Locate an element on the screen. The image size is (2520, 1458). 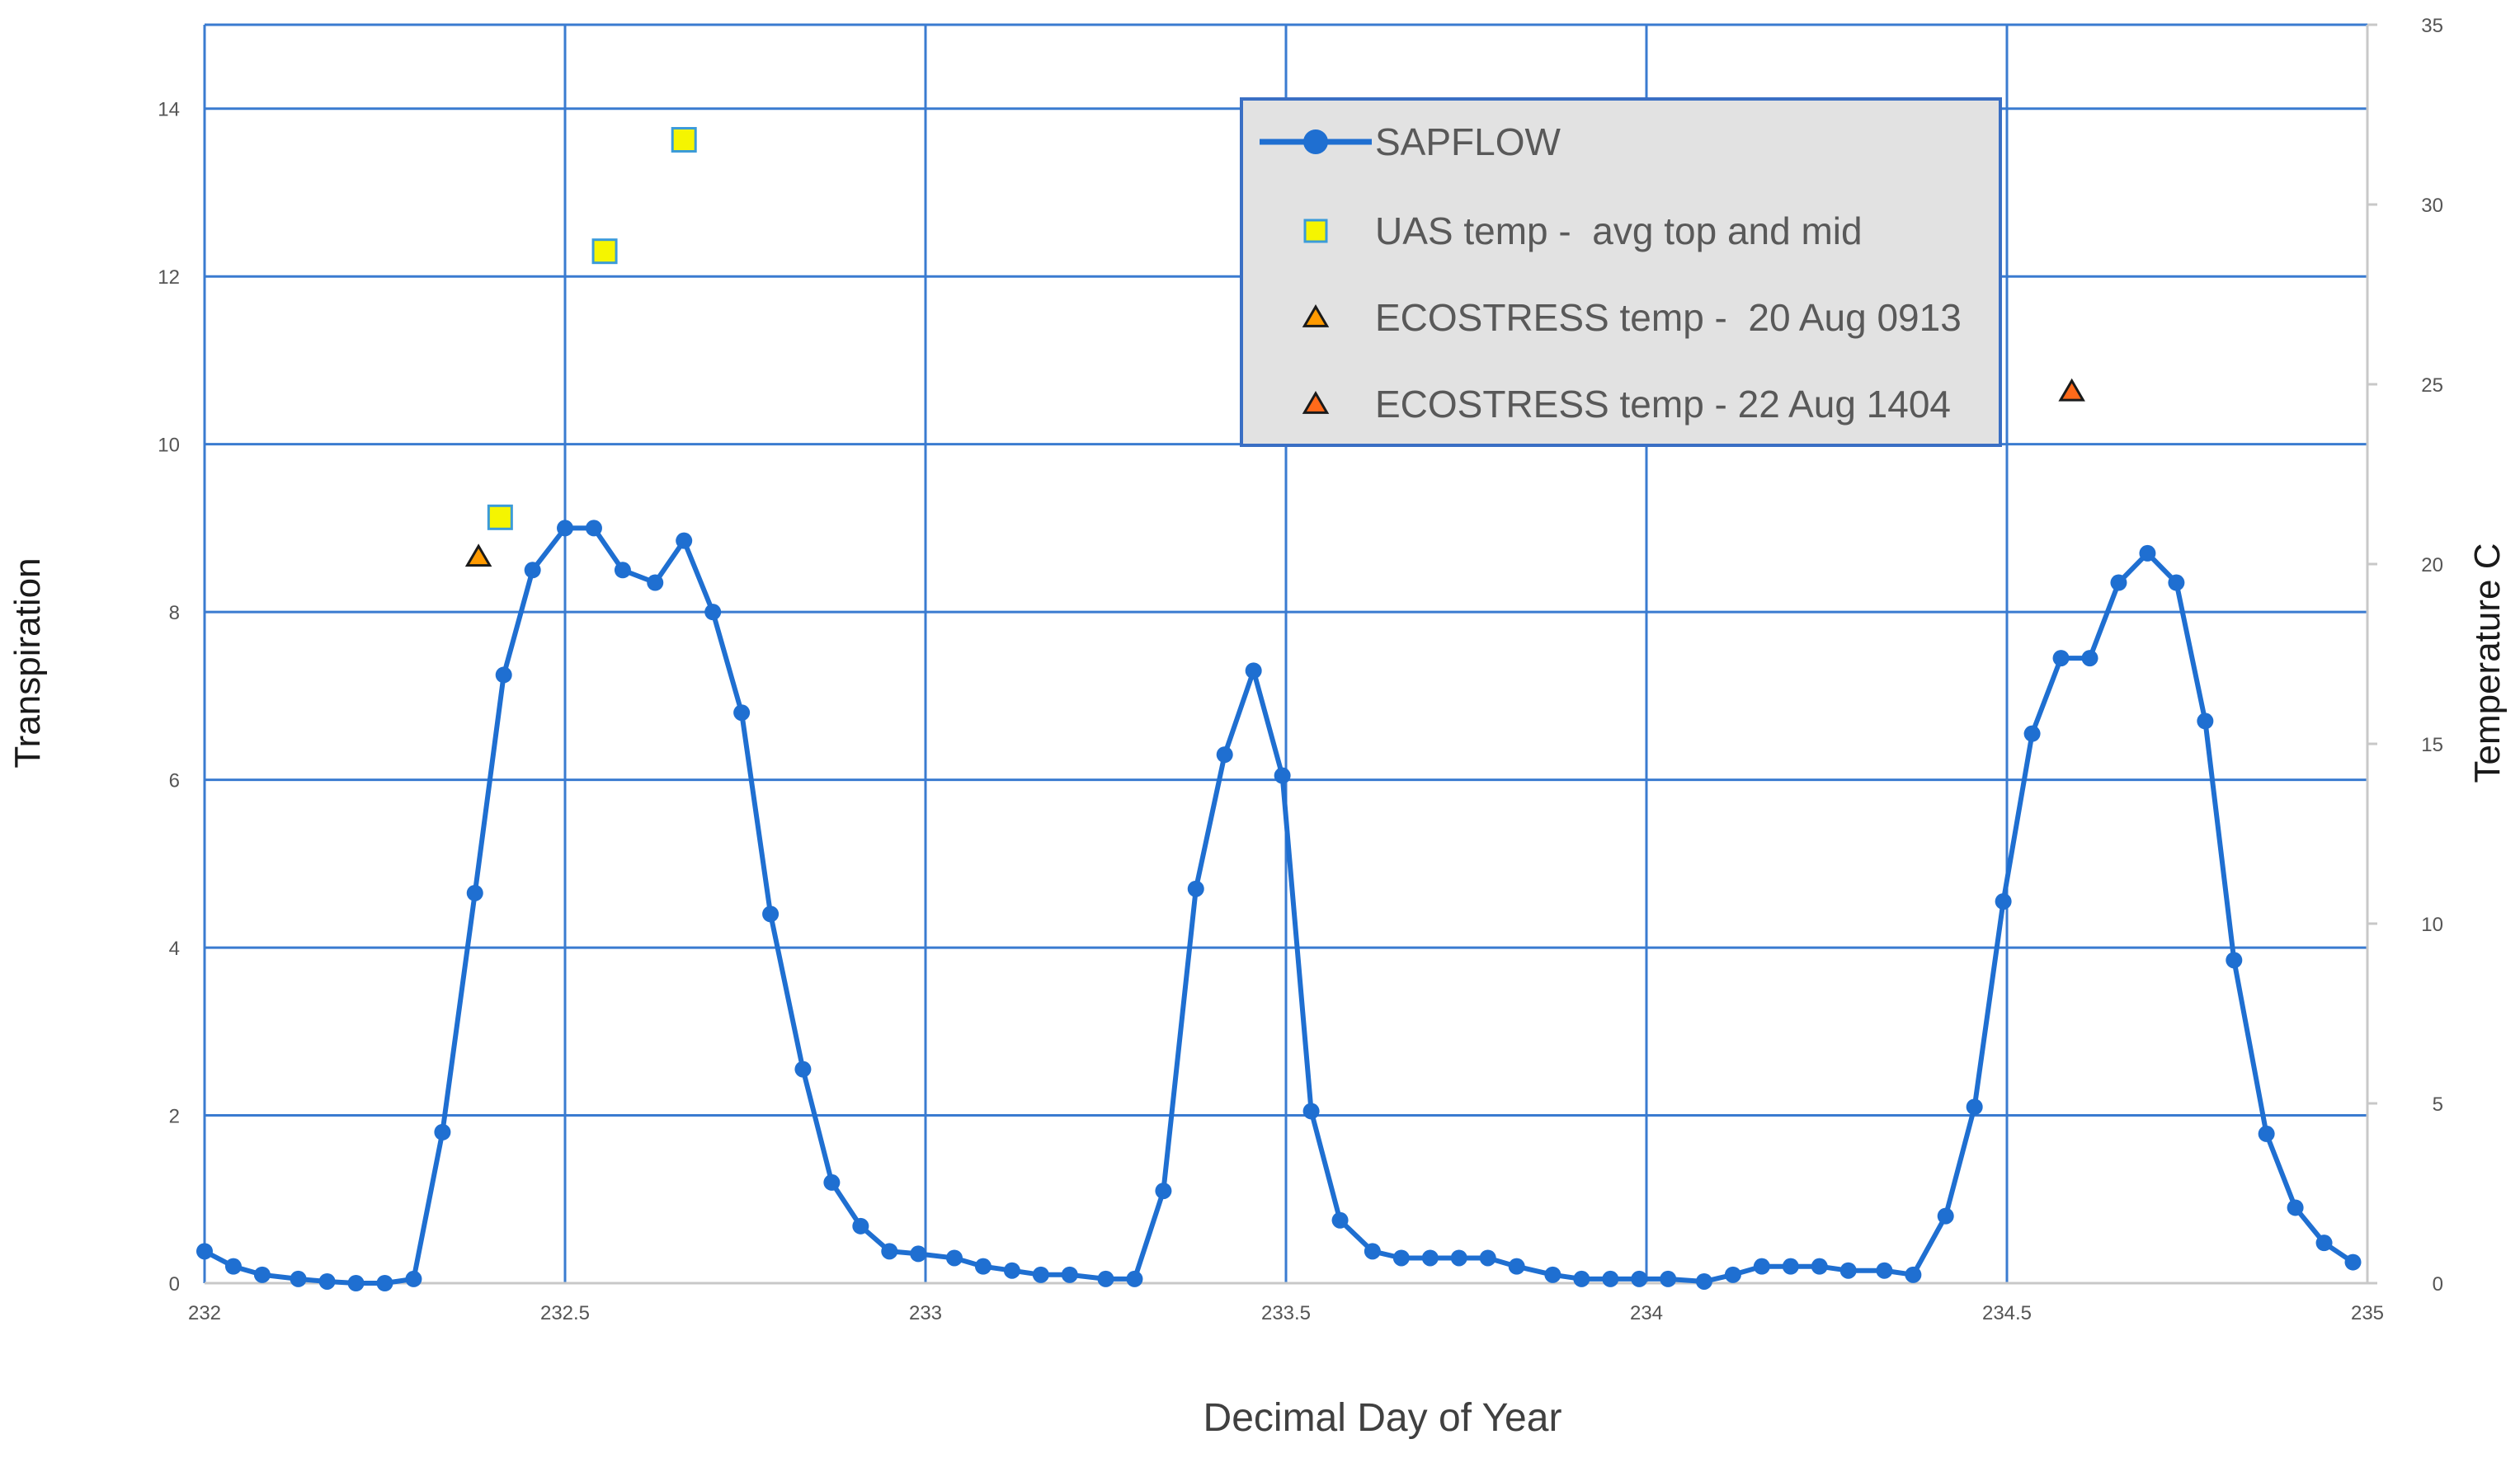
x-tick-label: 233.5 is located at coordinates (1286, 1313).